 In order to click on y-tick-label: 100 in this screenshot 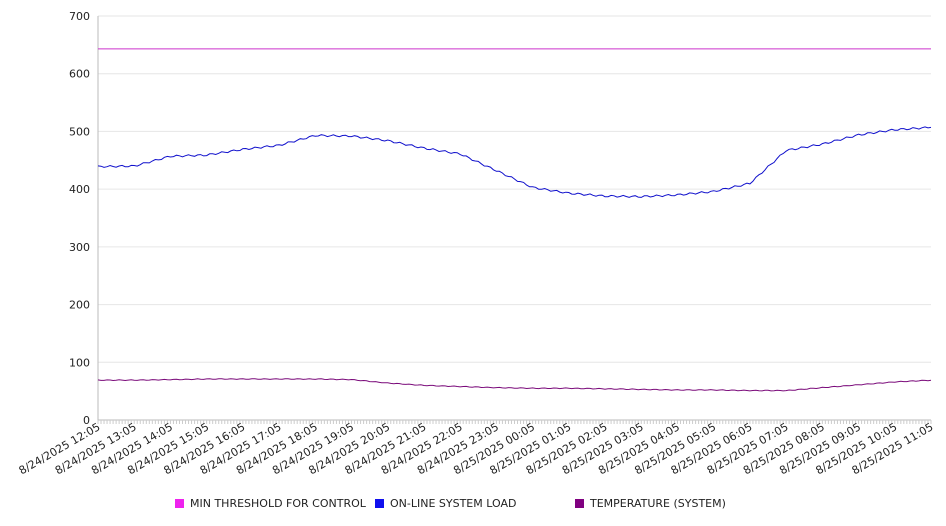, I will do `click(79, 362)`.